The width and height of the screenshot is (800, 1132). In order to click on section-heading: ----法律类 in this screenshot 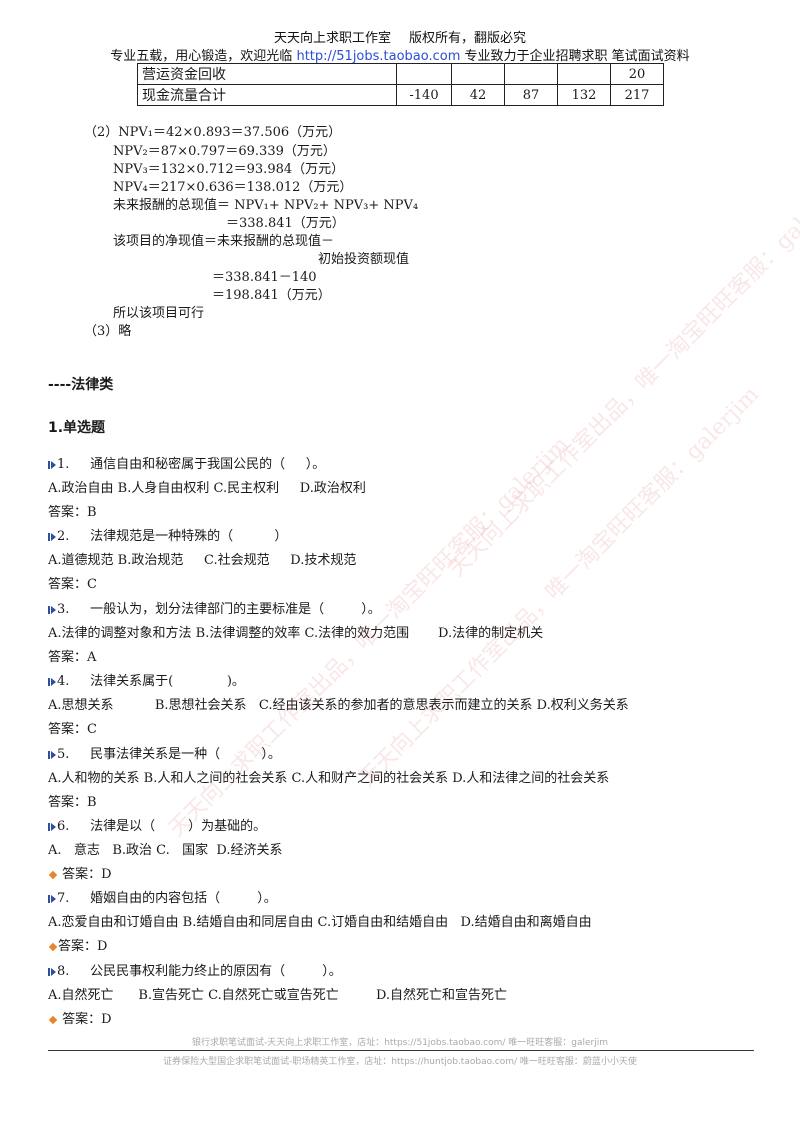, I will do `click(81, 385)`.